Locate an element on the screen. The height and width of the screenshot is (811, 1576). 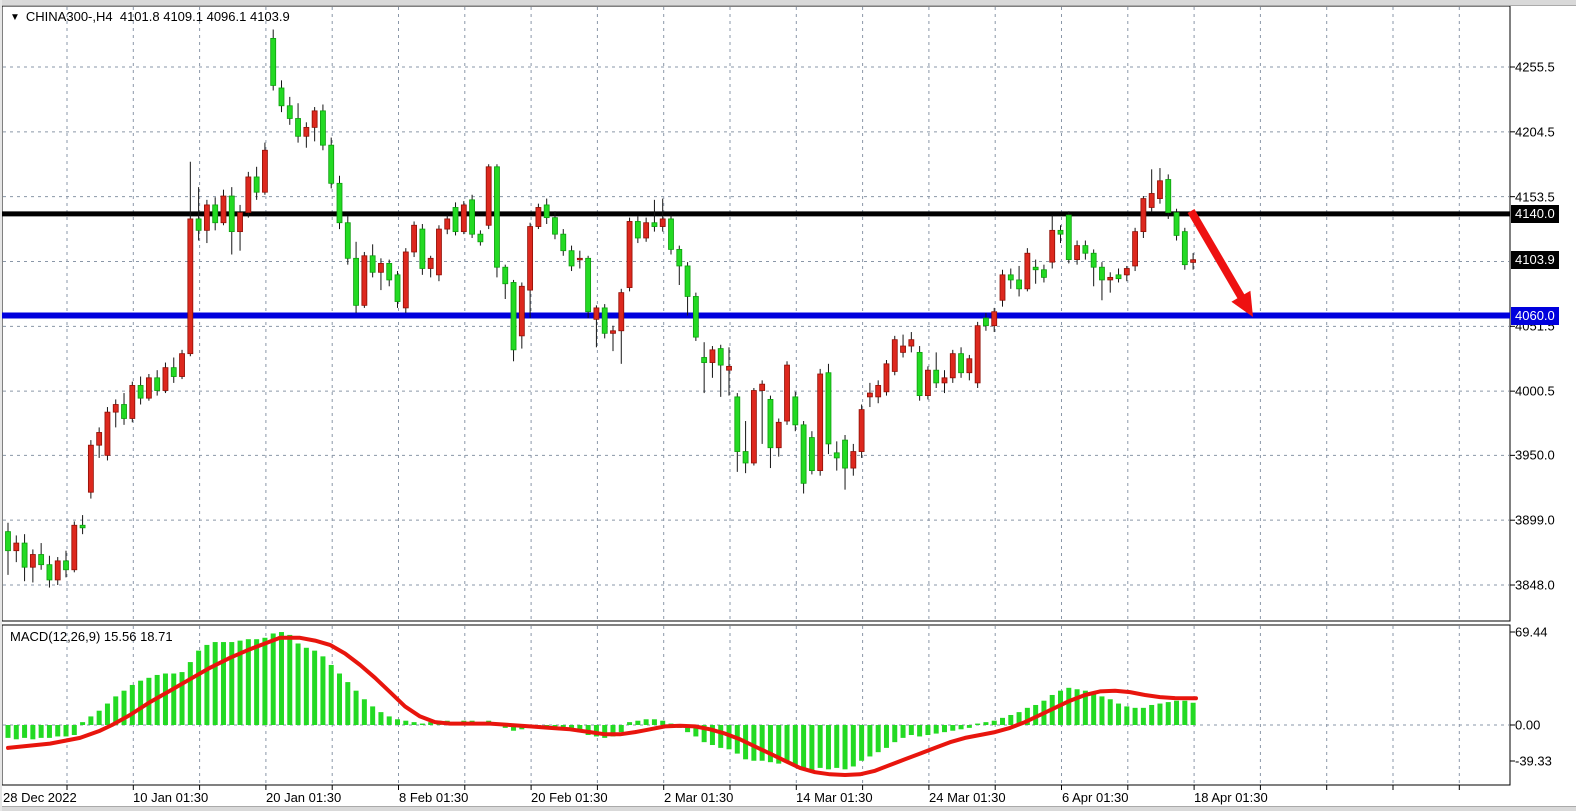
price-badge: 4103.9 is located at coordinates (1535, 259).